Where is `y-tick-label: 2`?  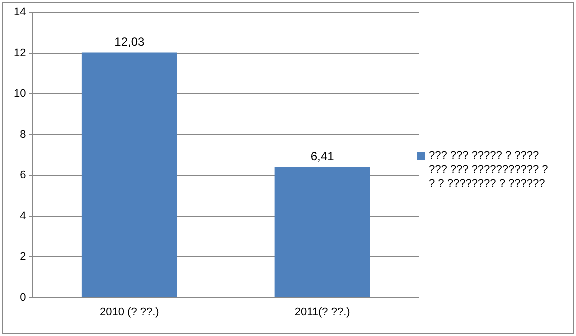 y-tick-label: 2 is located at coordinates (23, 257).